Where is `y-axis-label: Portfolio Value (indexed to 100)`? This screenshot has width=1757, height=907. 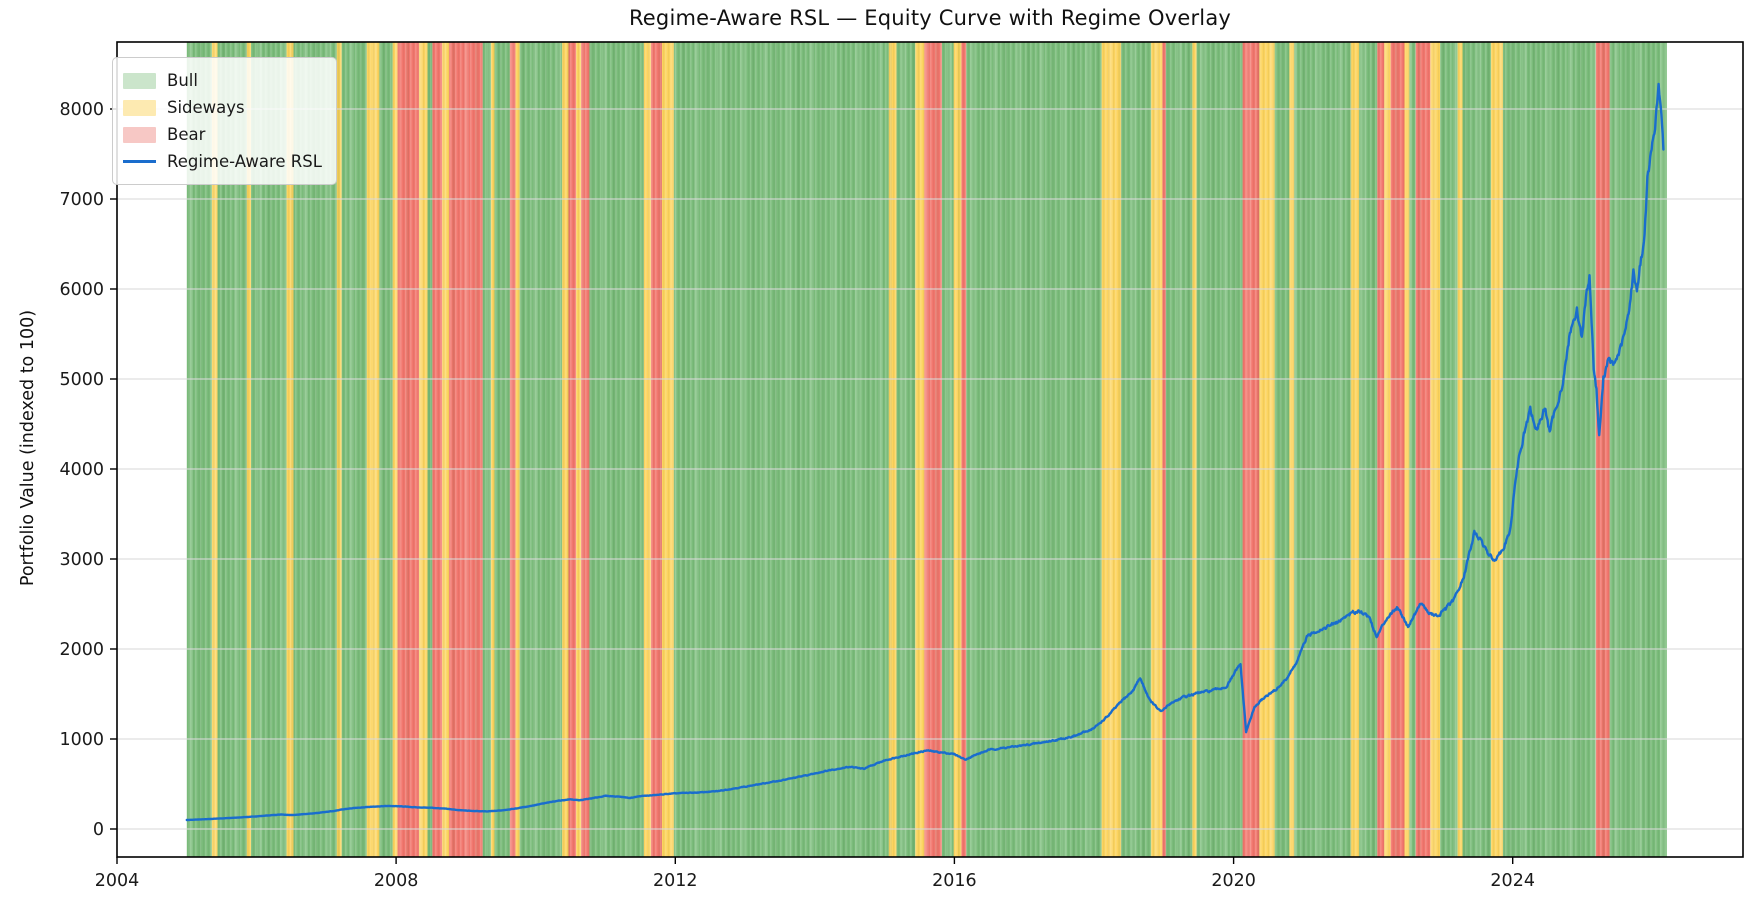
y-axis-label: Portfolio Value (indexed to 100) is located at coordinates (28, 448).